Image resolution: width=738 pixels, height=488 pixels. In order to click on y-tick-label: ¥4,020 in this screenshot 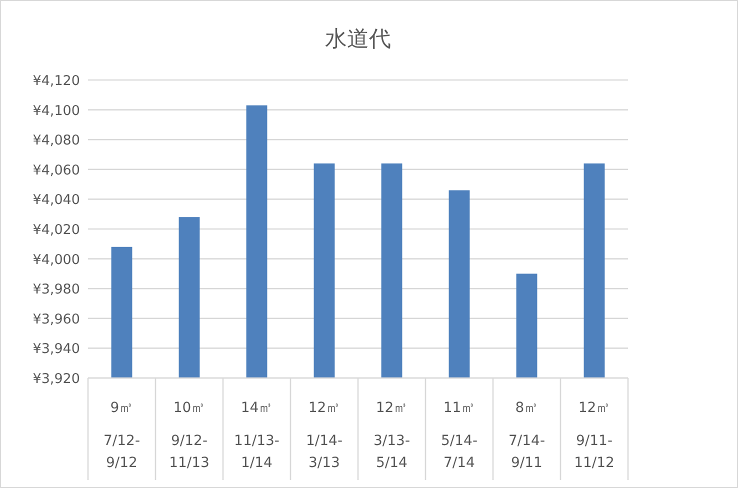, I will do `click(56, 230)`.